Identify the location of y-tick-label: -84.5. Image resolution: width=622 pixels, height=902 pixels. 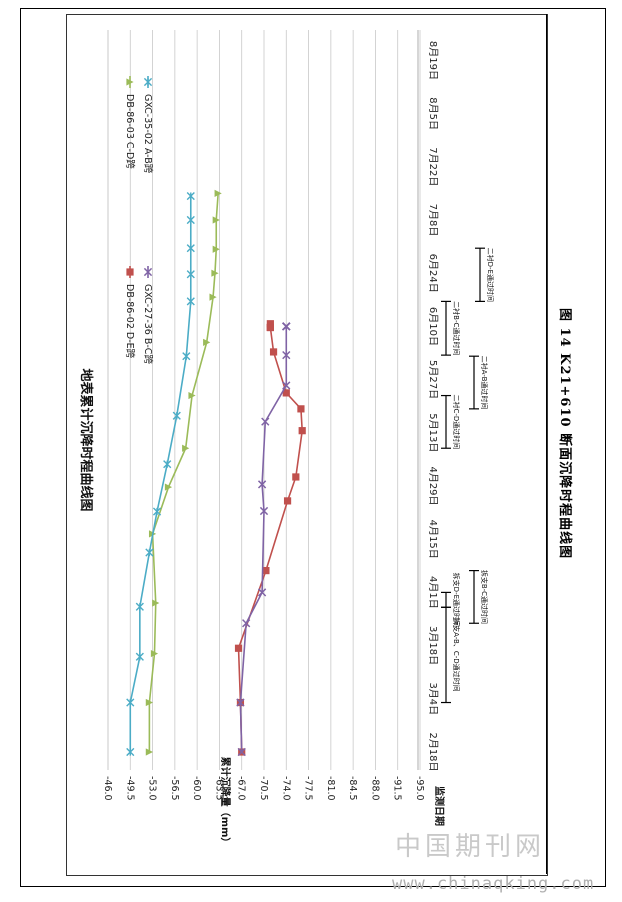
(352, 788).